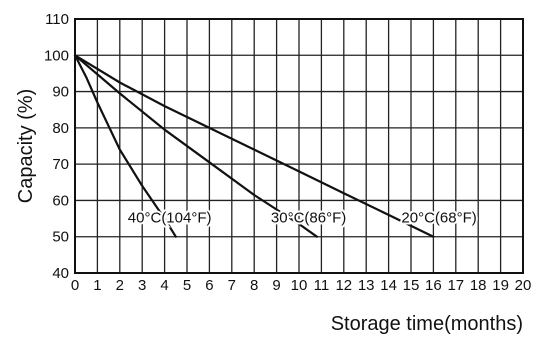 Image resolution: width=551 pixels, height=341 pixels. I want to click on x-tick-label: 4, so click(164, 285).